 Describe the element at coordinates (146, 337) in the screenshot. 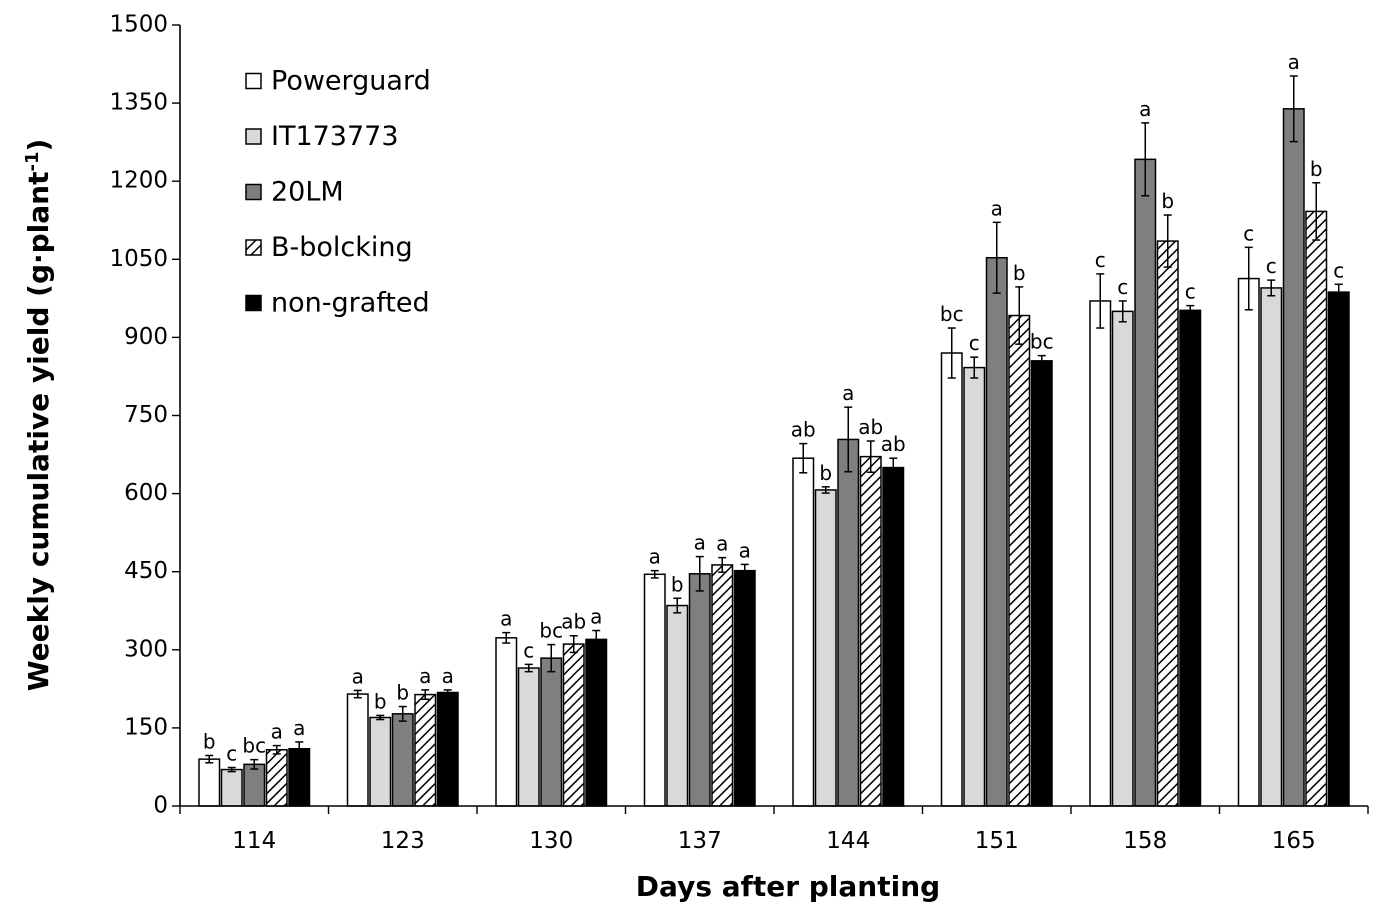

I see `y-tick-label: 900` at that location.